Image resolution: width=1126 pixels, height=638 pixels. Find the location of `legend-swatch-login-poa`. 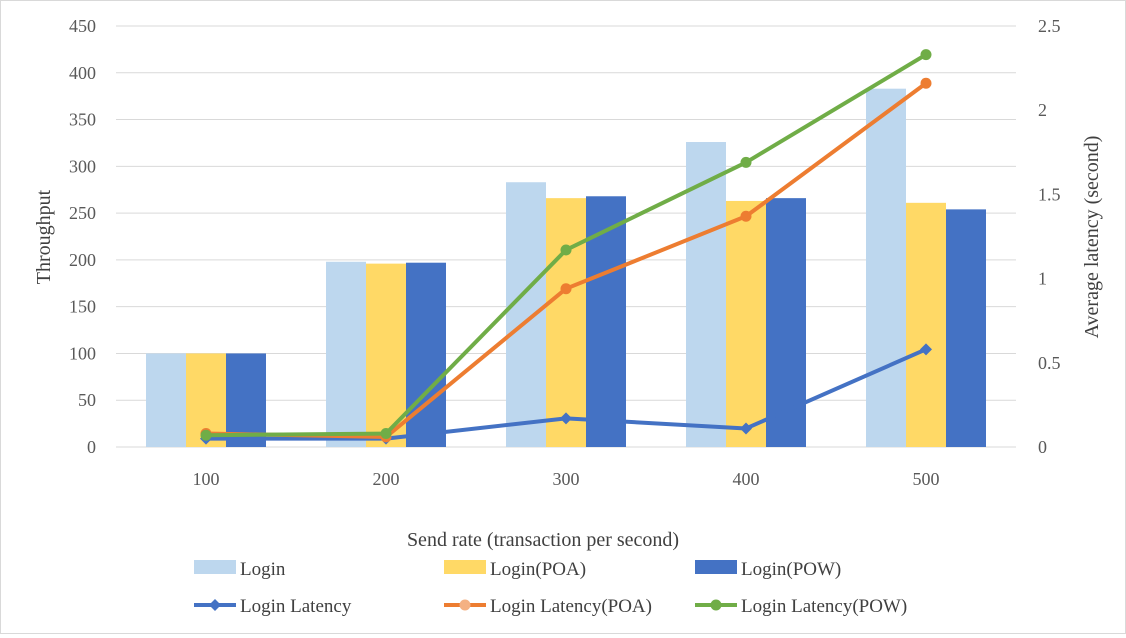

legend-swatch-login-poa is located at coordinates (465, 567).